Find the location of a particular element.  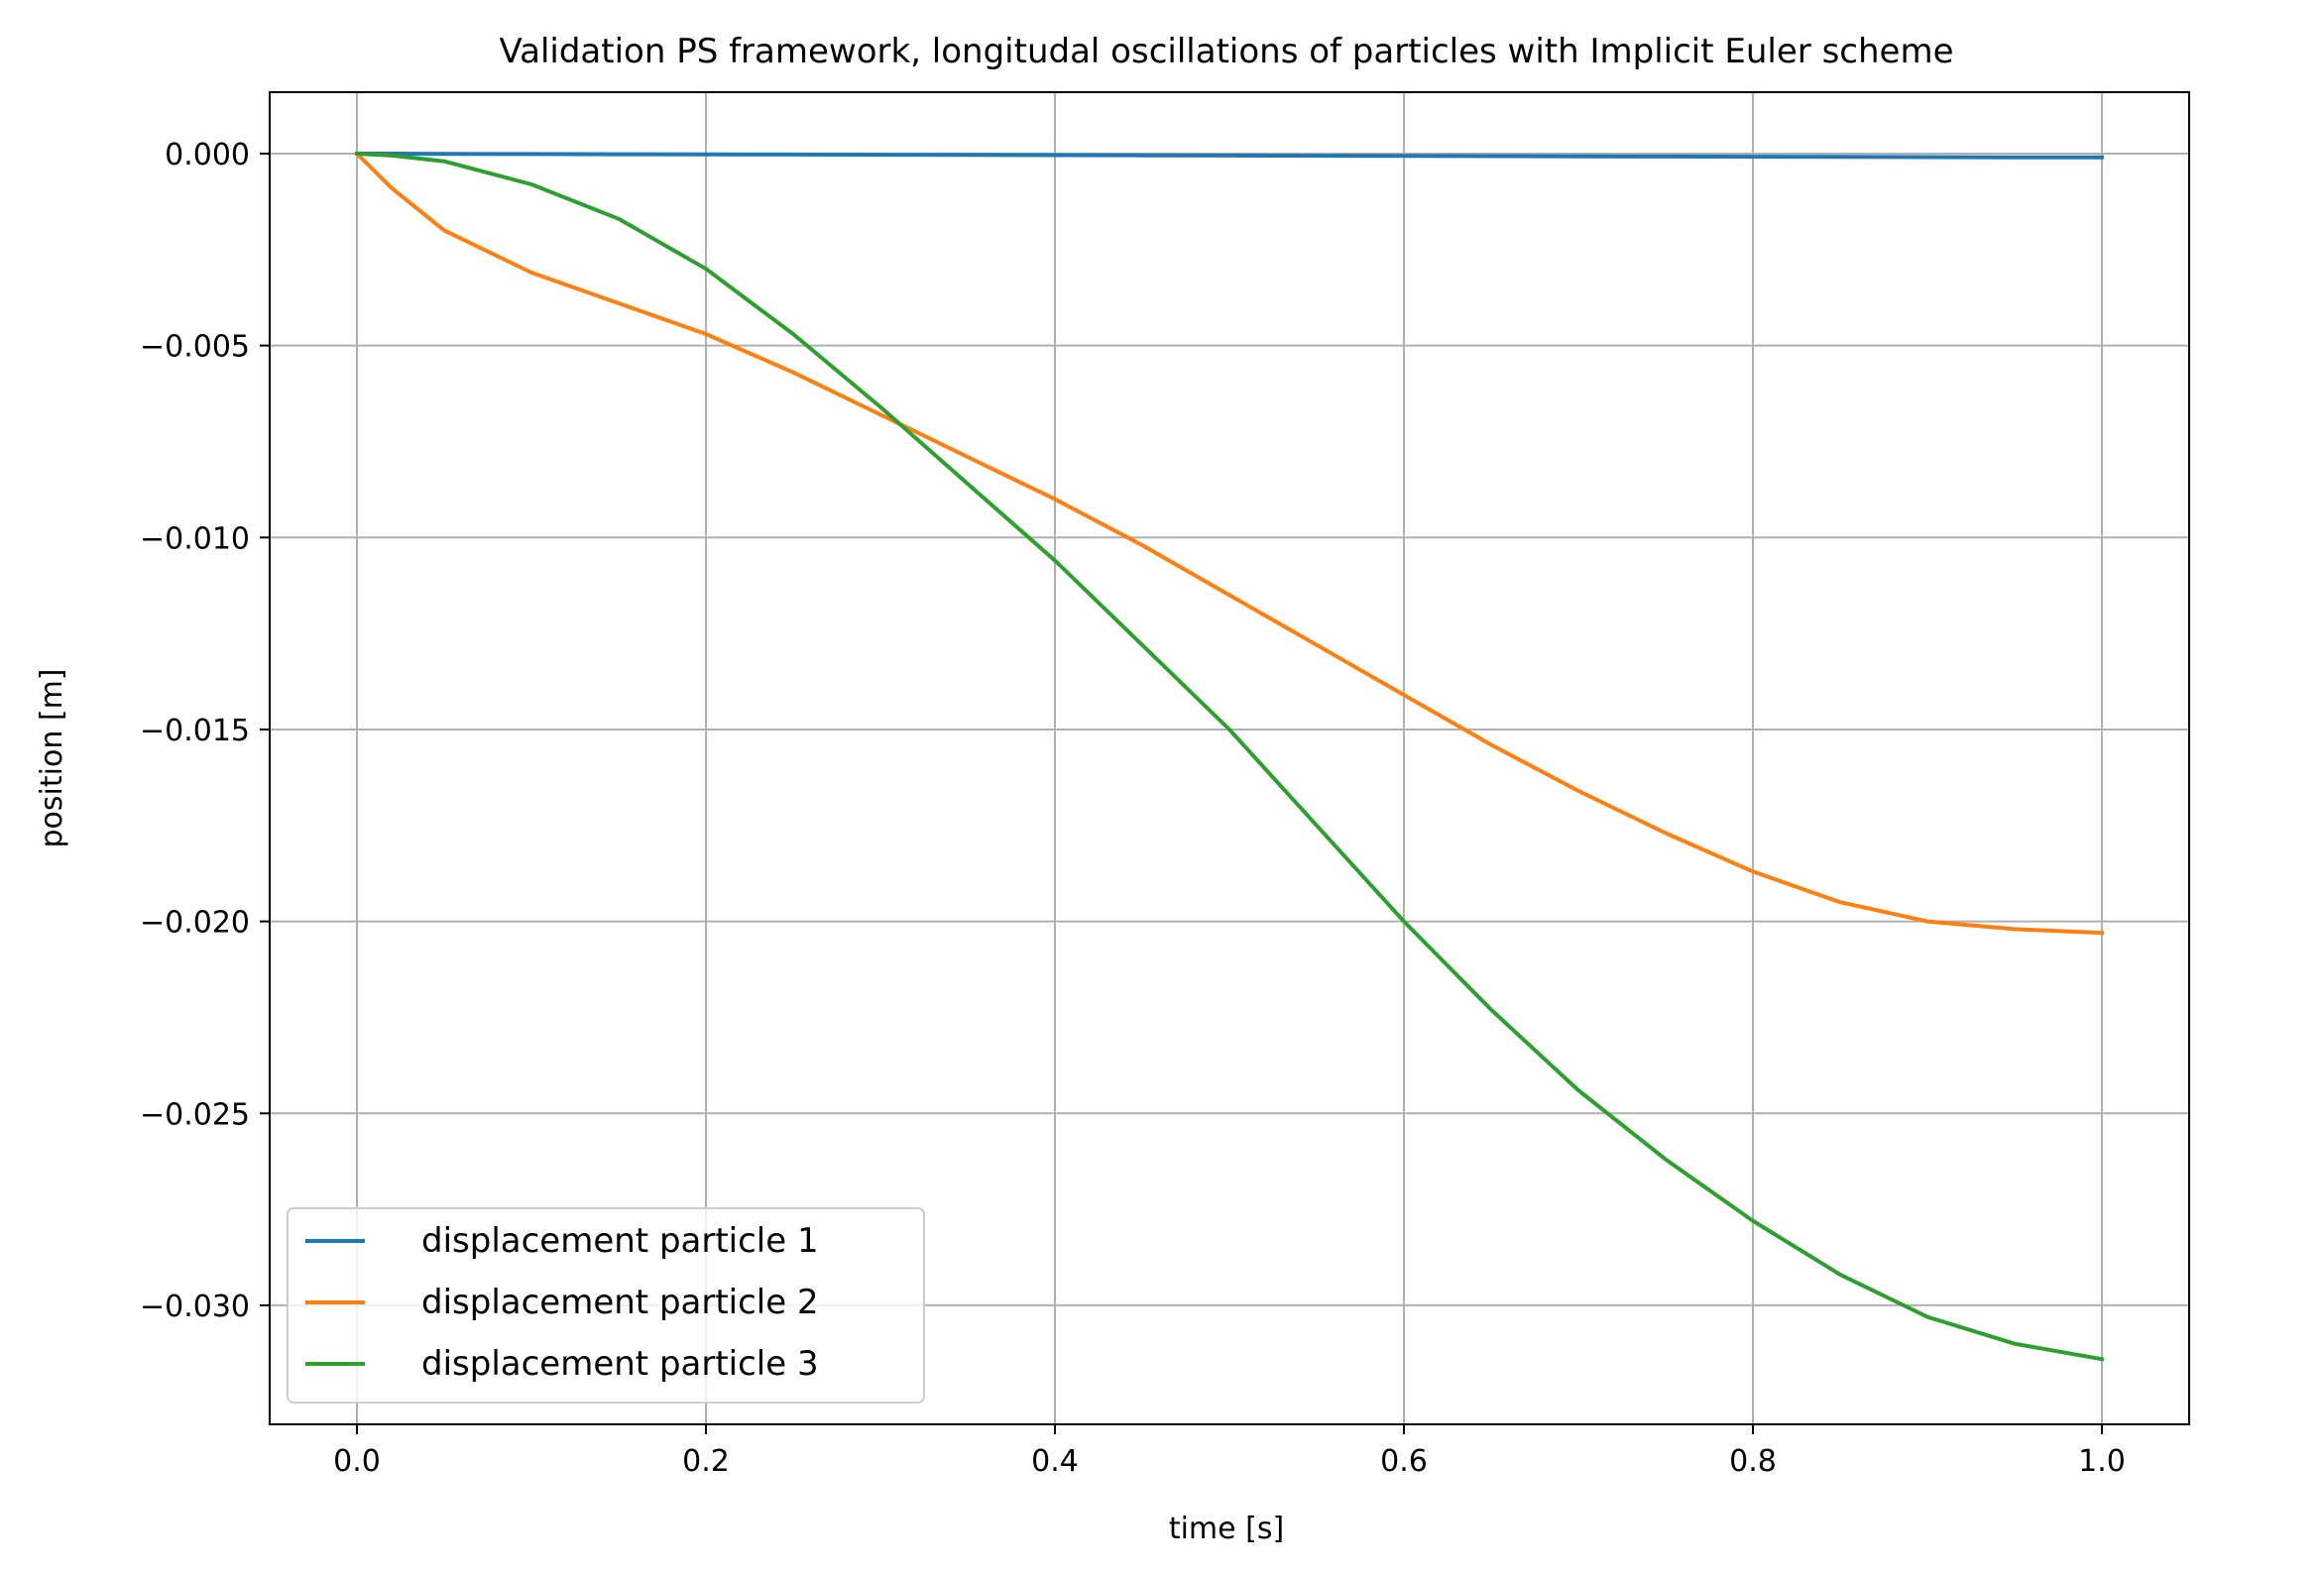

x-tick-label: 1.0 is located at coordinates (2102, 1461).